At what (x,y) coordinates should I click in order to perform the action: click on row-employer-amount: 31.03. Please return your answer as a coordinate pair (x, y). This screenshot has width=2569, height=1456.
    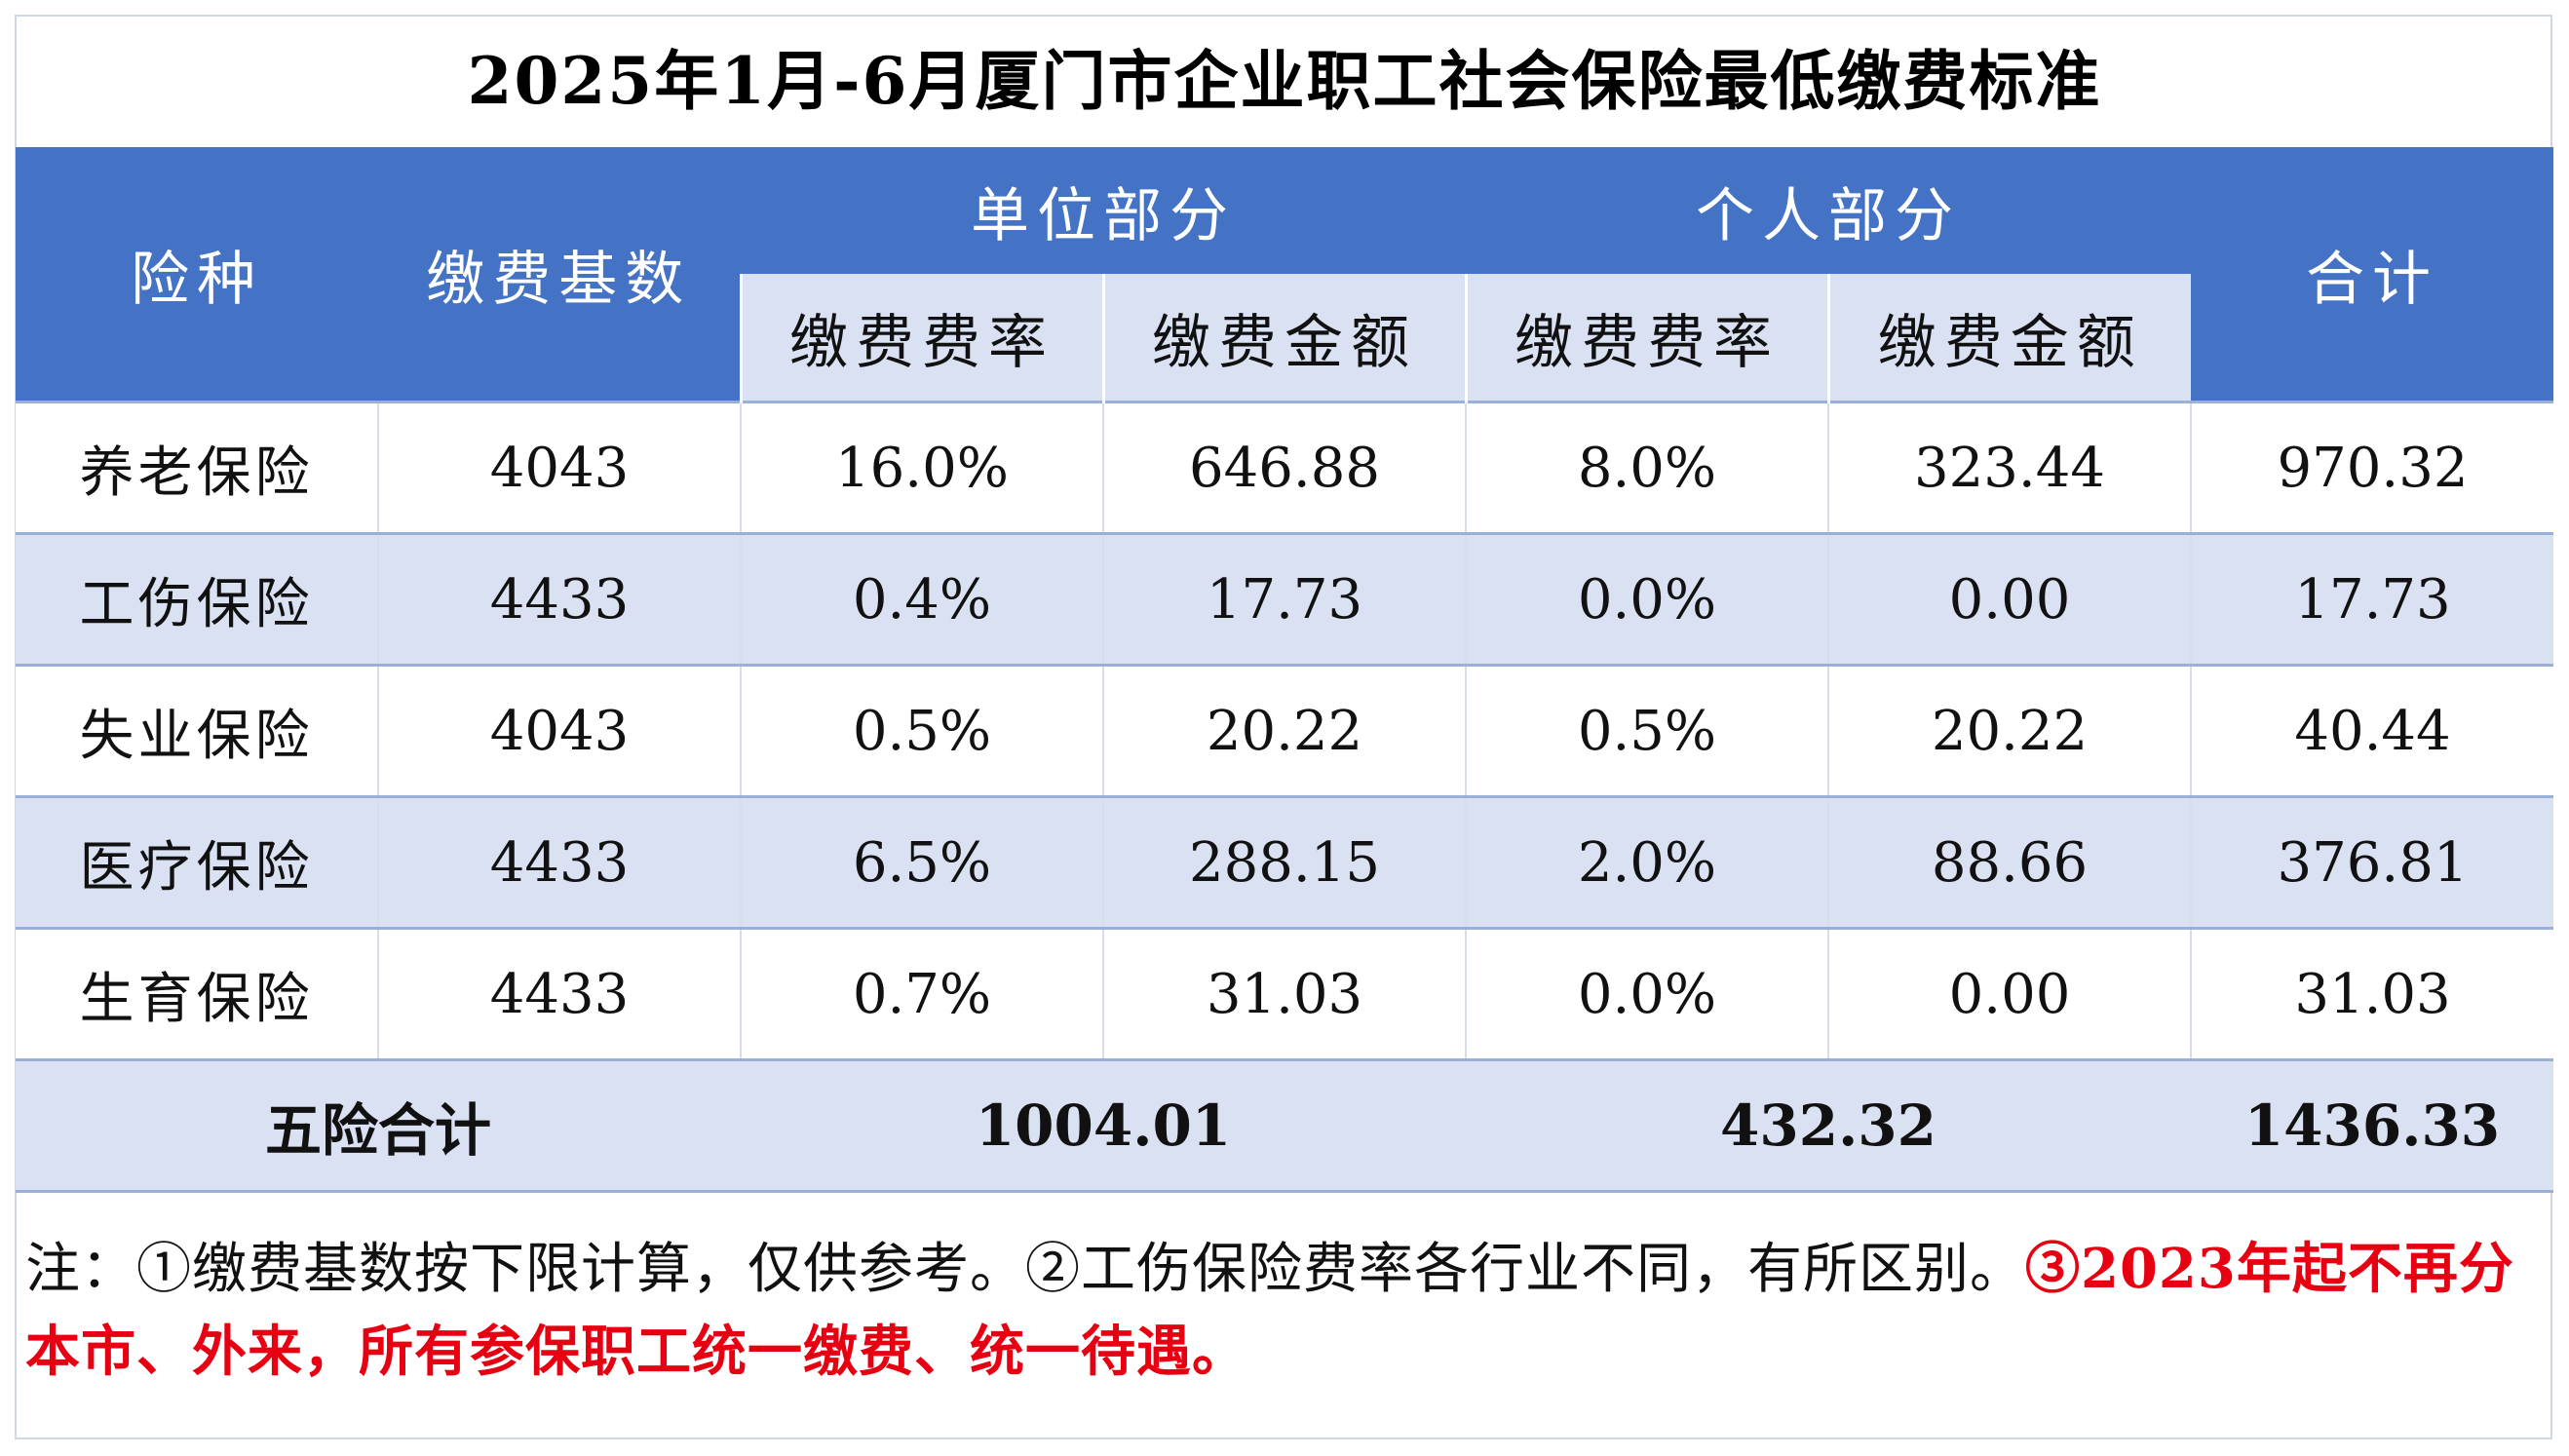
    Looking at the image, I should click on (1284, 993).